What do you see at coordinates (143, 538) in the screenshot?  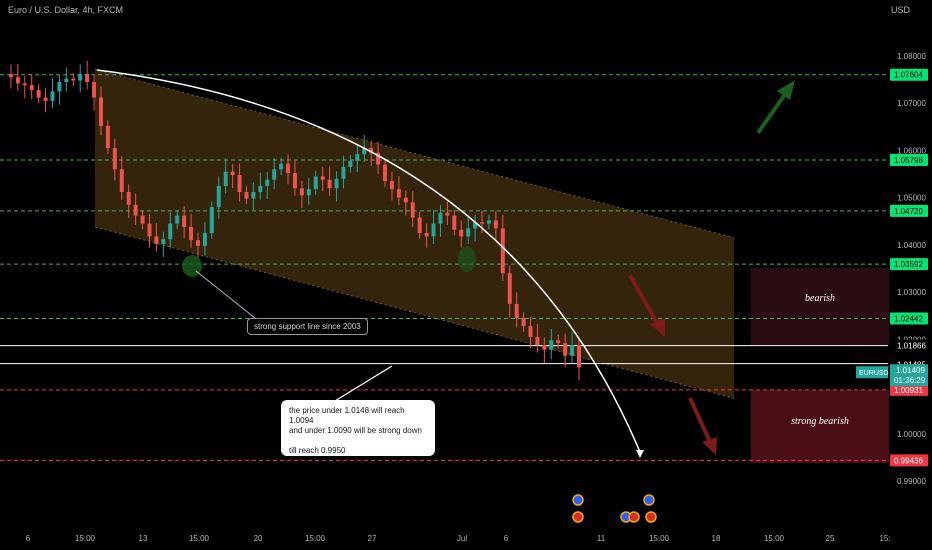 I see `time-tick-label: 13` at bounding box center [143, 538].